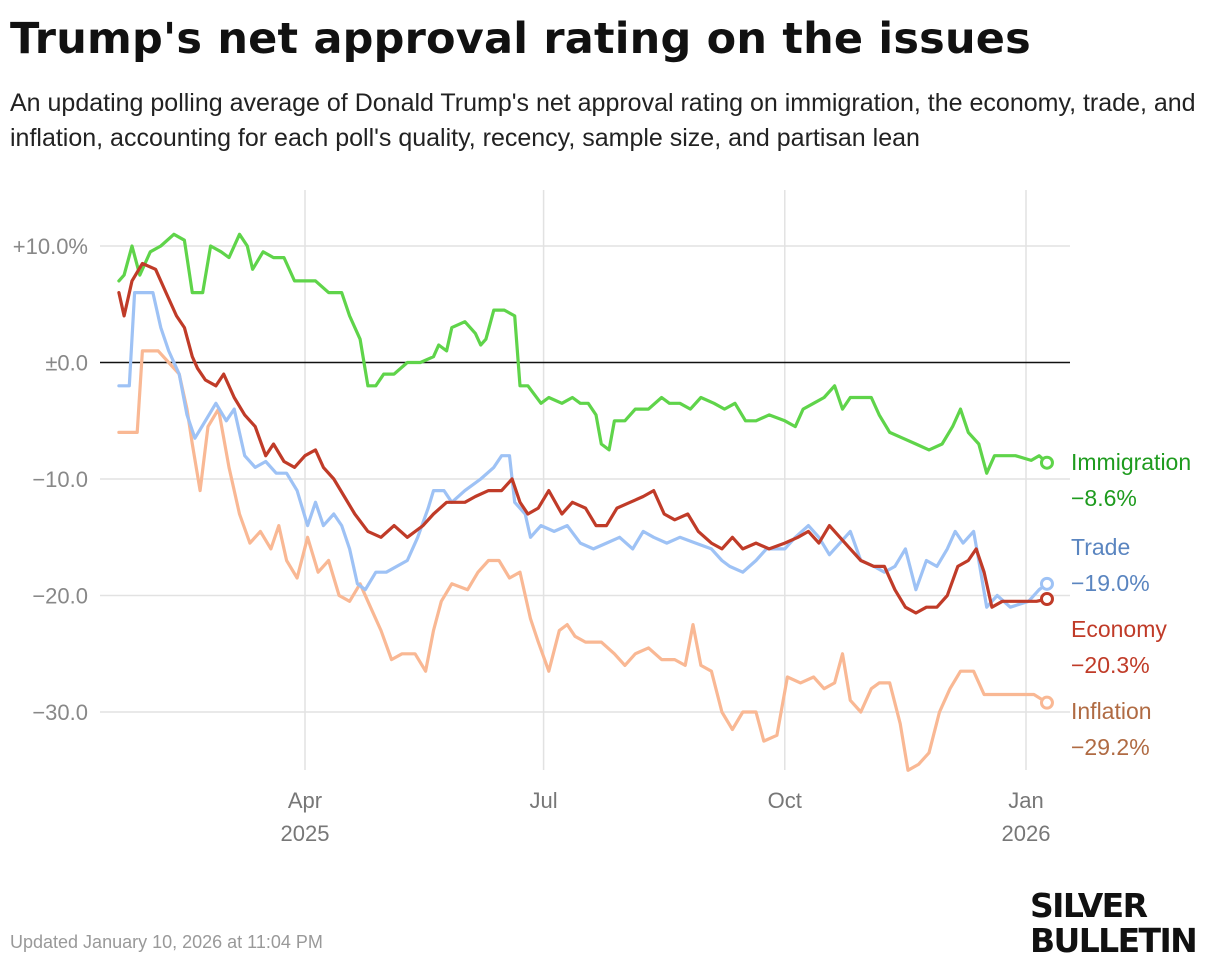 The width and height of the screenshot is (1220, 966). Describe the element at coordinates (1046, 583) in the screenshot. I see `series-end-marker-trade` at that location.